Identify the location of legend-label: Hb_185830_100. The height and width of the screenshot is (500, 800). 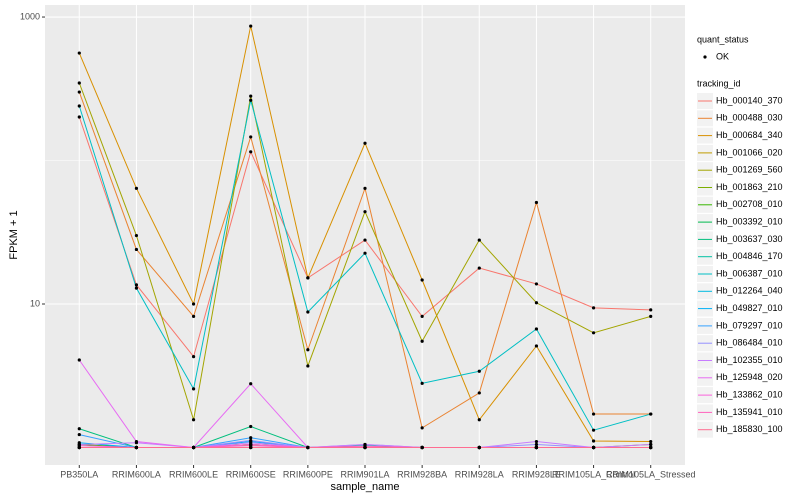
(749, 429).